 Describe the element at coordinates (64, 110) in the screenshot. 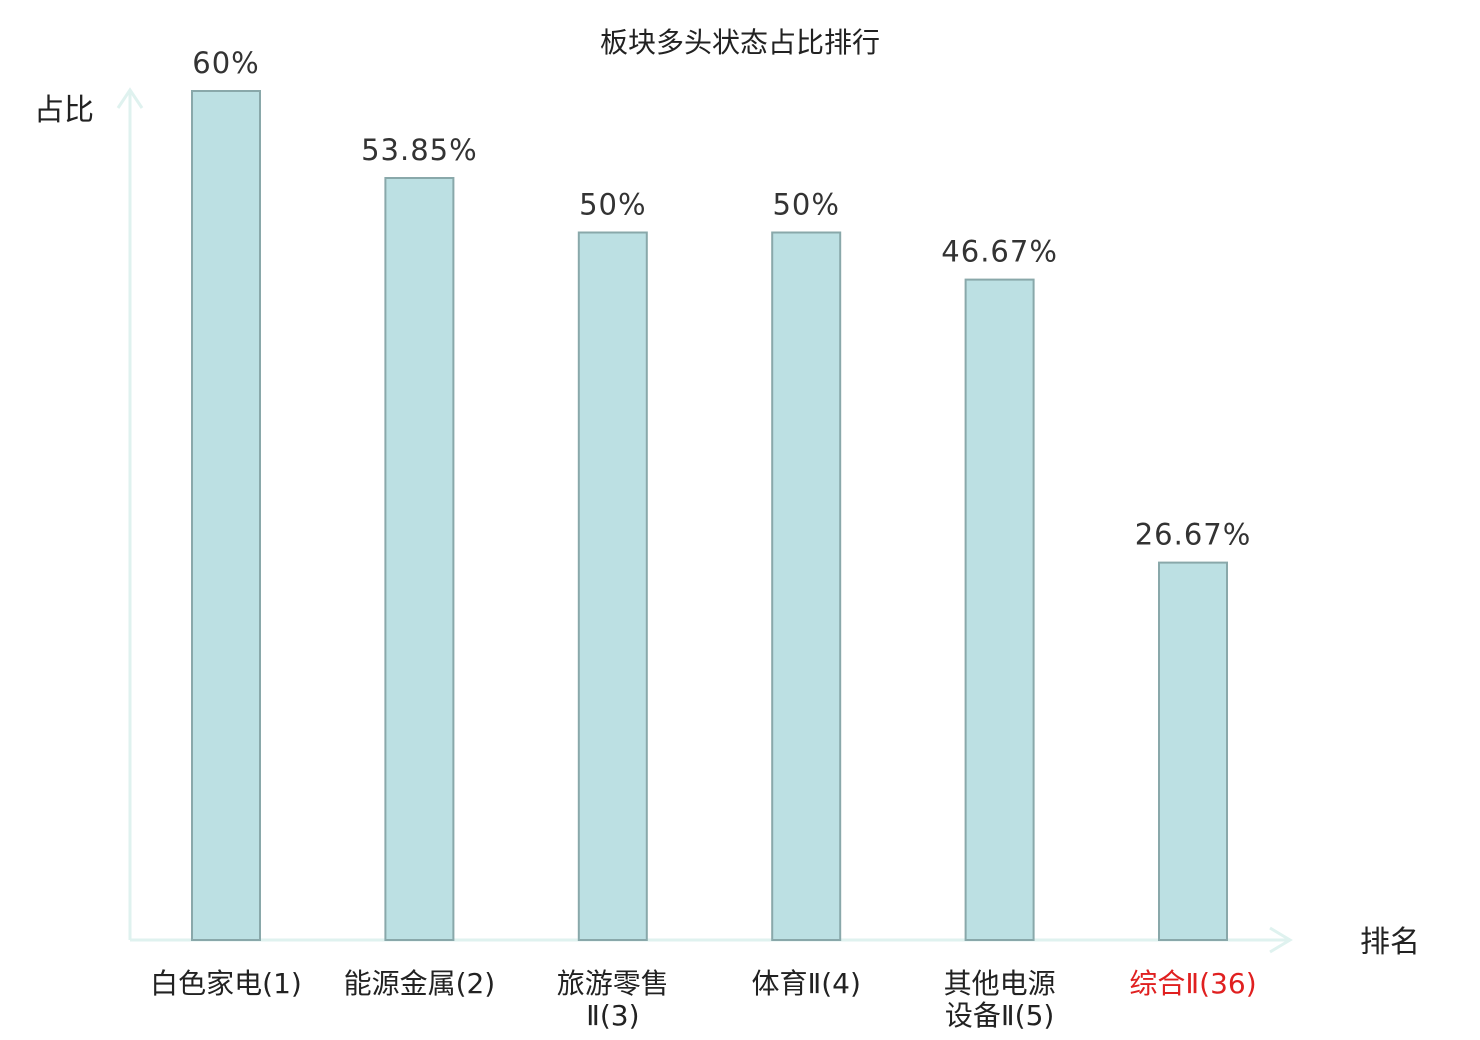

I see `y-axis-label: 占比` at that location.